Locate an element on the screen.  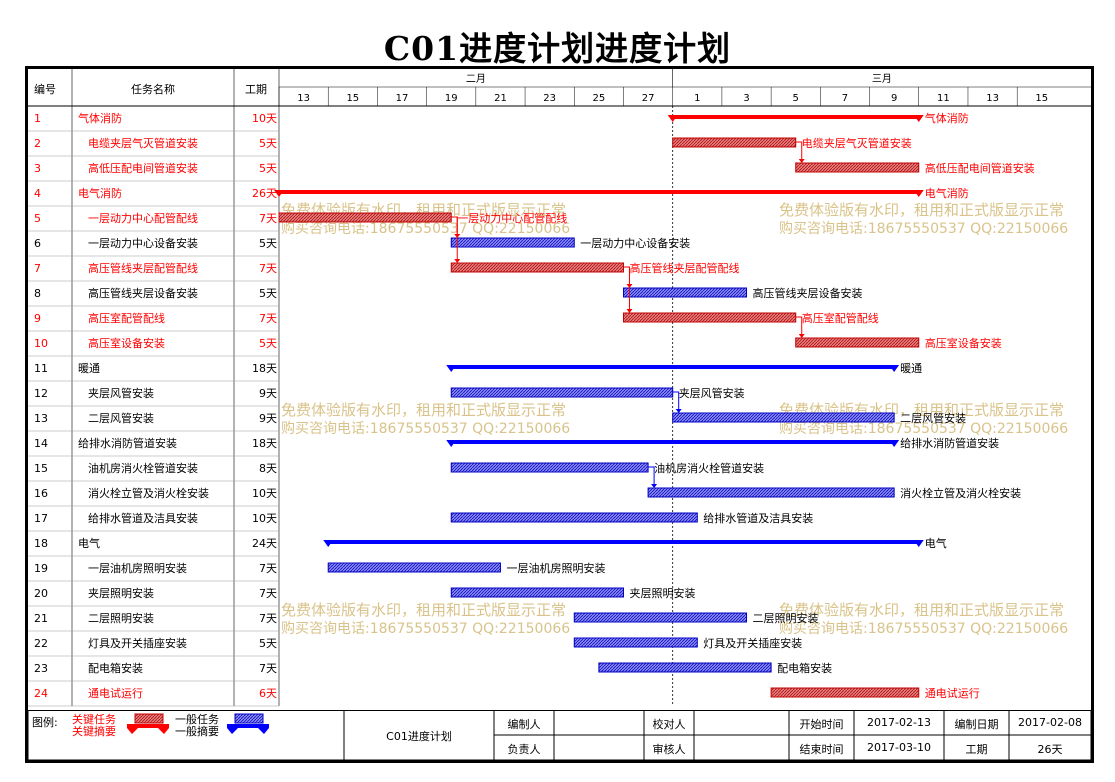
summary-bar is located at coordinates (599, 192).